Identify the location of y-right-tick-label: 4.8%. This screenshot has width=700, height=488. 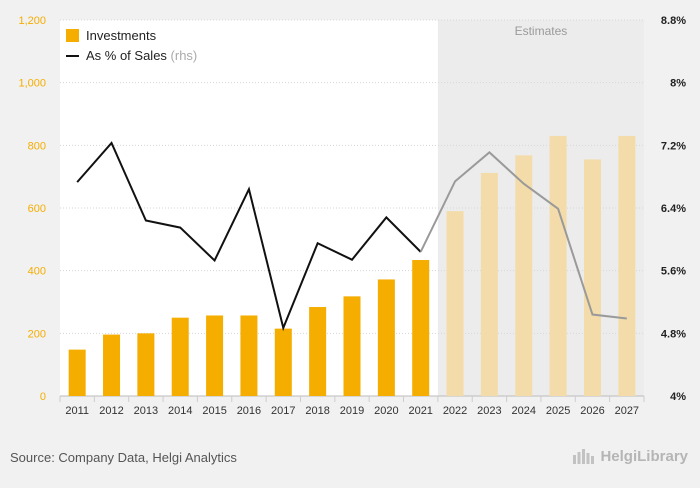
(673, 334).